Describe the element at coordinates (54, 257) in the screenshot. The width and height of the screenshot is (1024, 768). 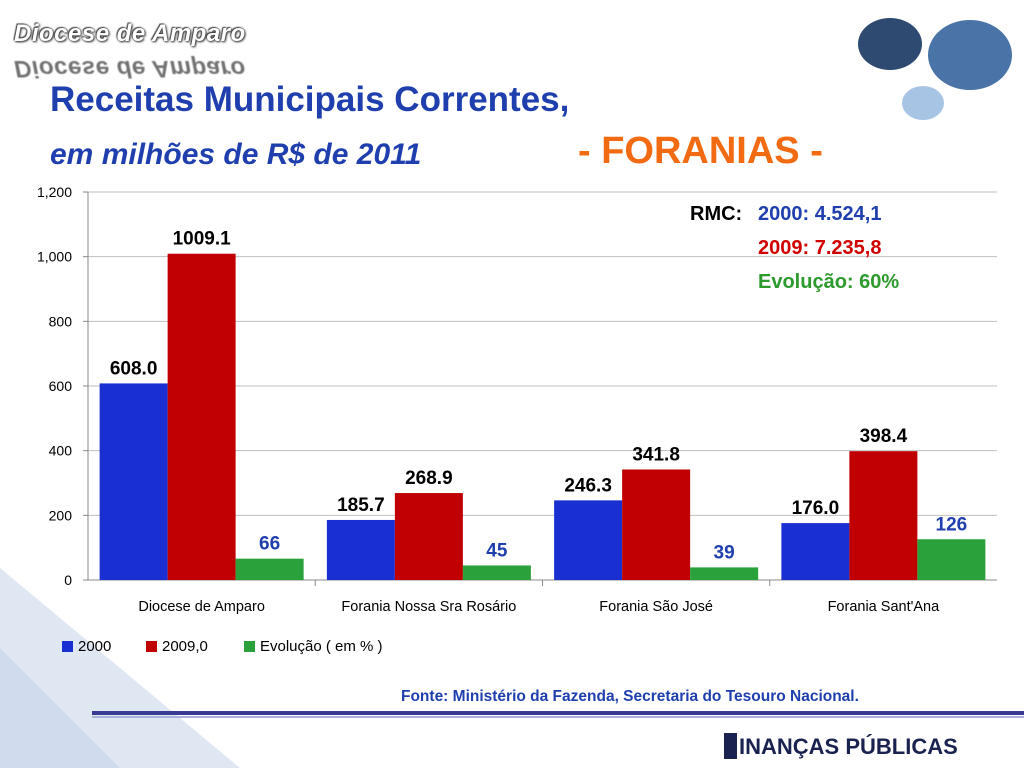
I see `y-tick-label: 1,000` at that location.